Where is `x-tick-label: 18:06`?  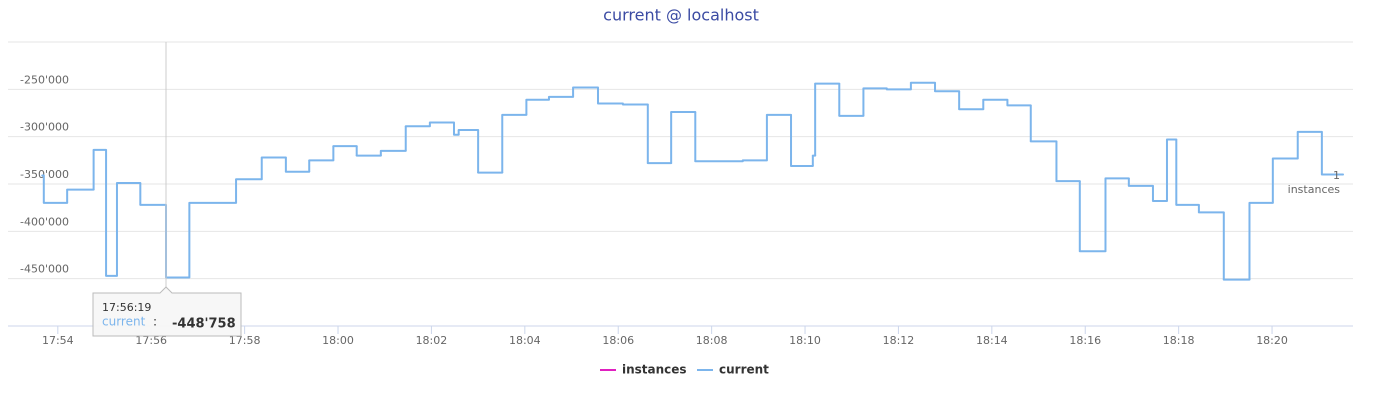 x-tick-label: 18:06 is located at coordinates (618, 340).